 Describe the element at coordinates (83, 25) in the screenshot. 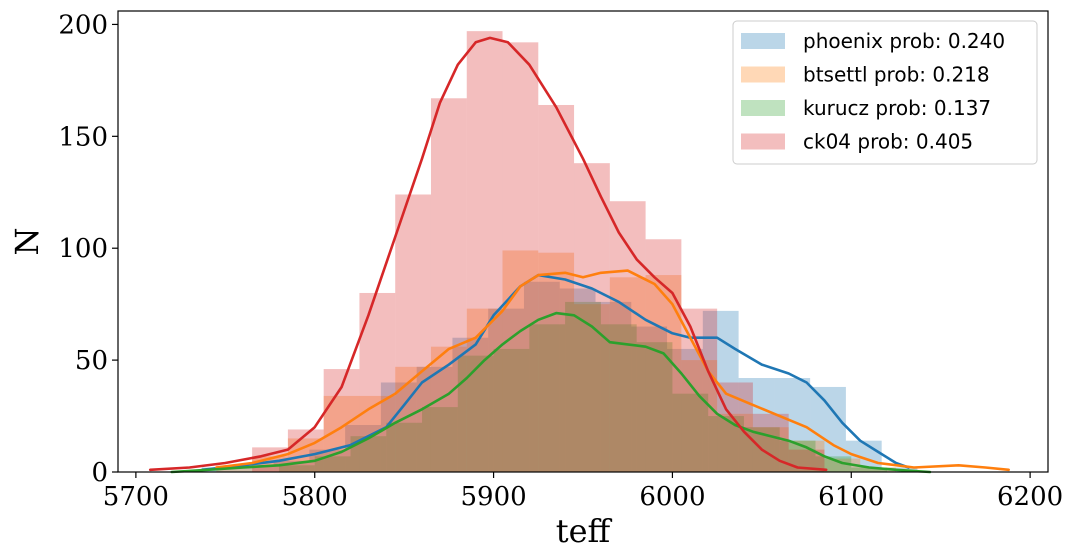

I see `y-tick-label: 200` at that location.